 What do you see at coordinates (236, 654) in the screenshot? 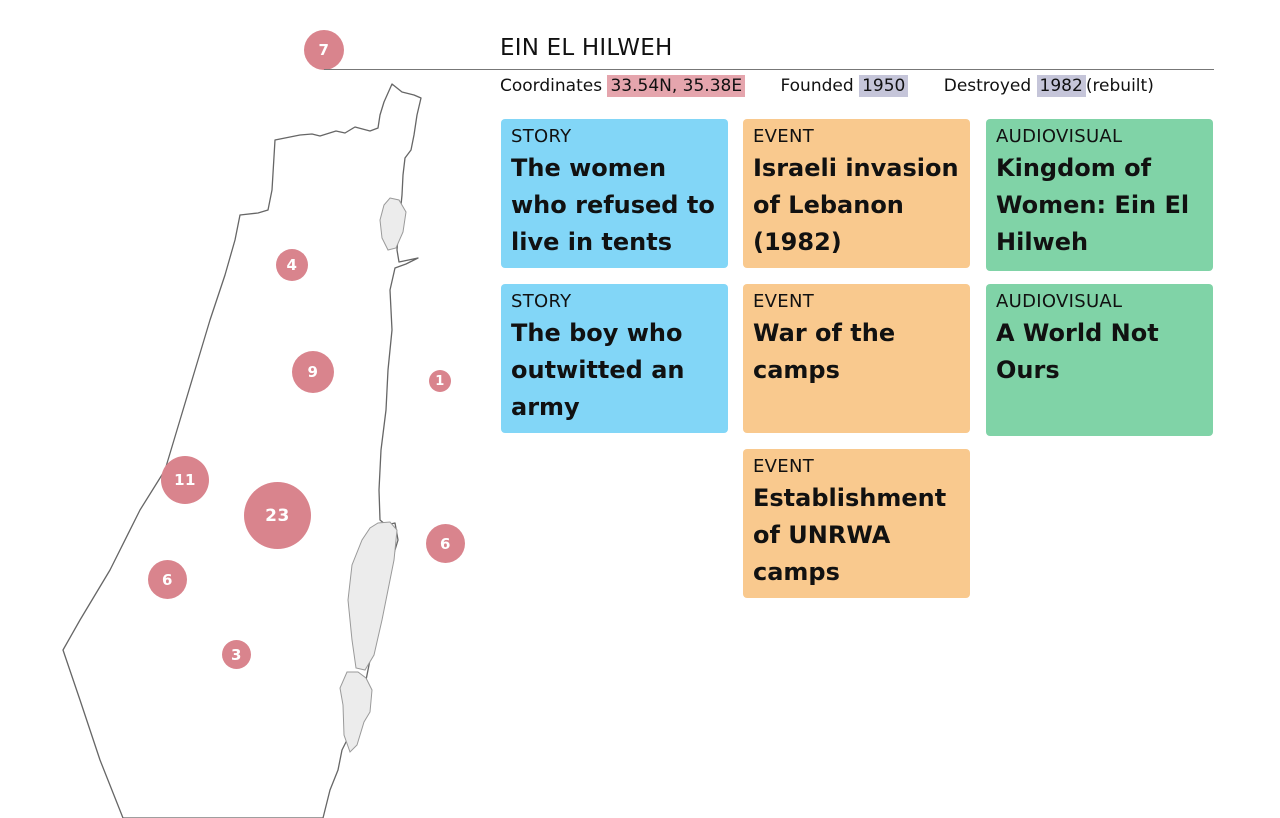
I see `camp-count-marker: 3` at bounding box center [236, 654].